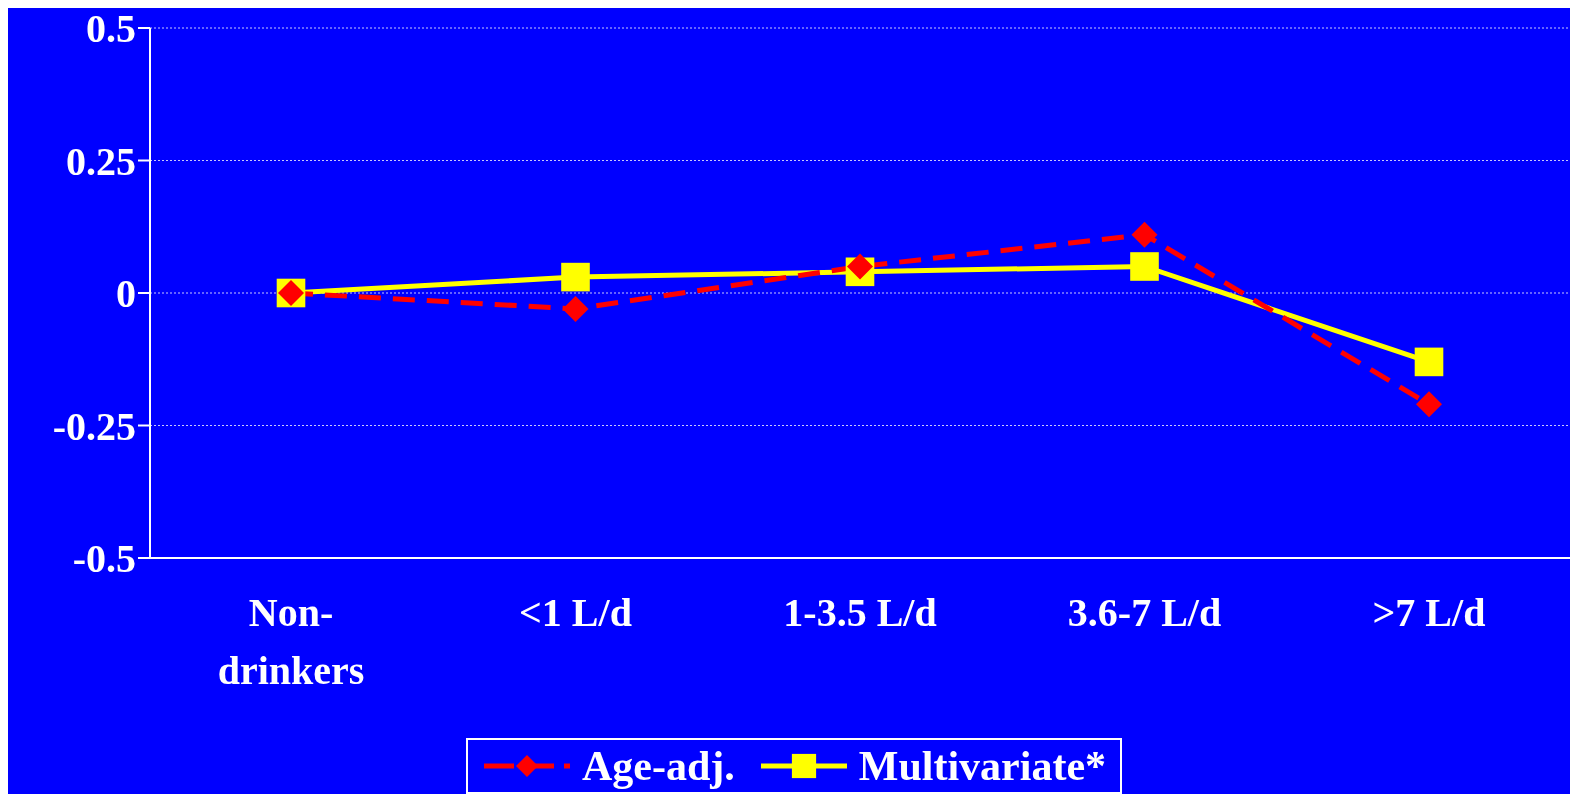  What do you see at coordinates (94, 426) in the screenshot?
I see `y-tick-label: -0.25` at bounding box center [94, 426].